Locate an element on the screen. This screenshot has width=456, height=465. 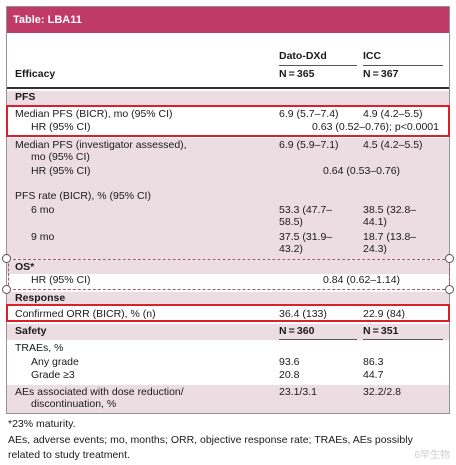
pfs-rate-9mo-dato-a: 37.5 (31.9– is located at coordinates (306, 237).